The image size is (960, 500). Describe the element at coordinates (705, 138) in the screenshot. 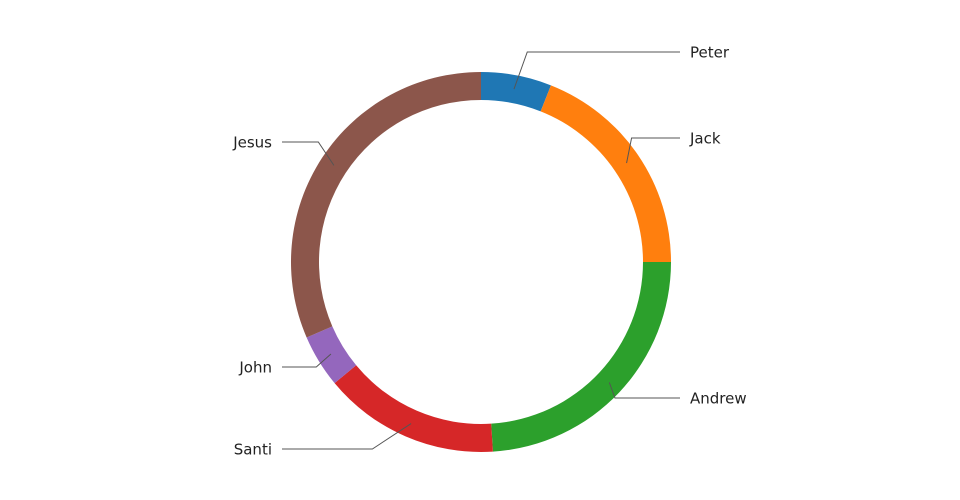

I see `slice-label-jack: Jack` at that location.